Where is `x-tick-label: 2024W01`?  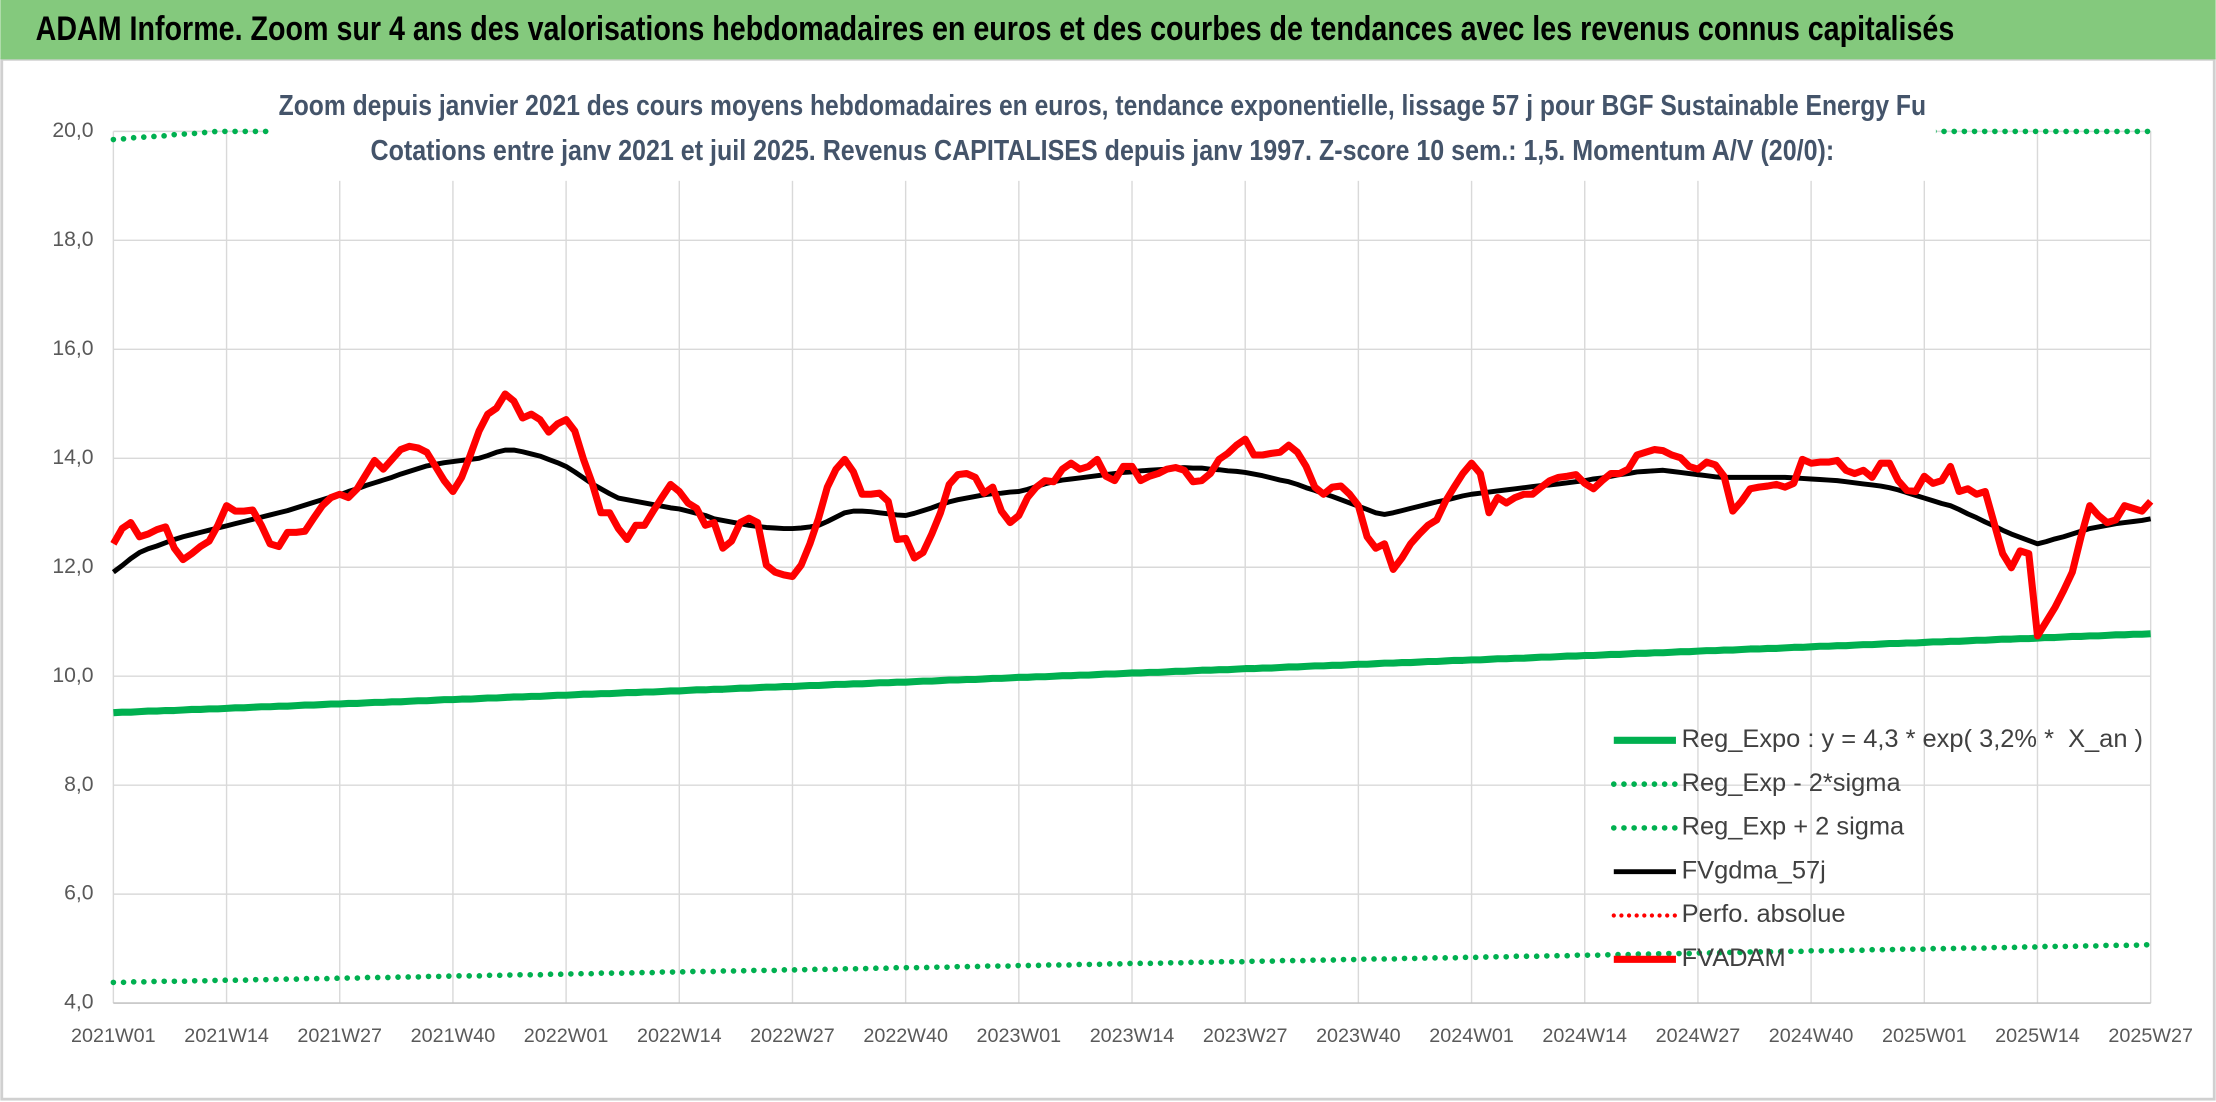
x-tick-label: 2024W01 is located at coordinates (1471, 1036).